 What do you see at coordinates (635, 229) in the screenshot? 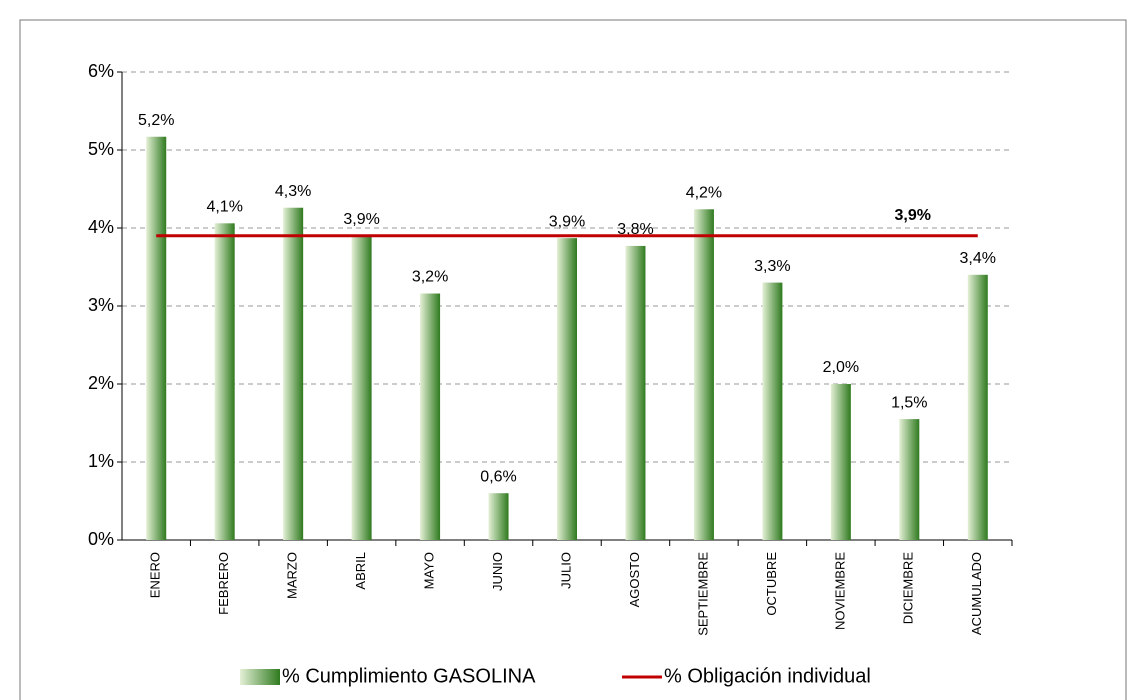
I see `data-label: 3,8%` at bounding box center [635, 229].